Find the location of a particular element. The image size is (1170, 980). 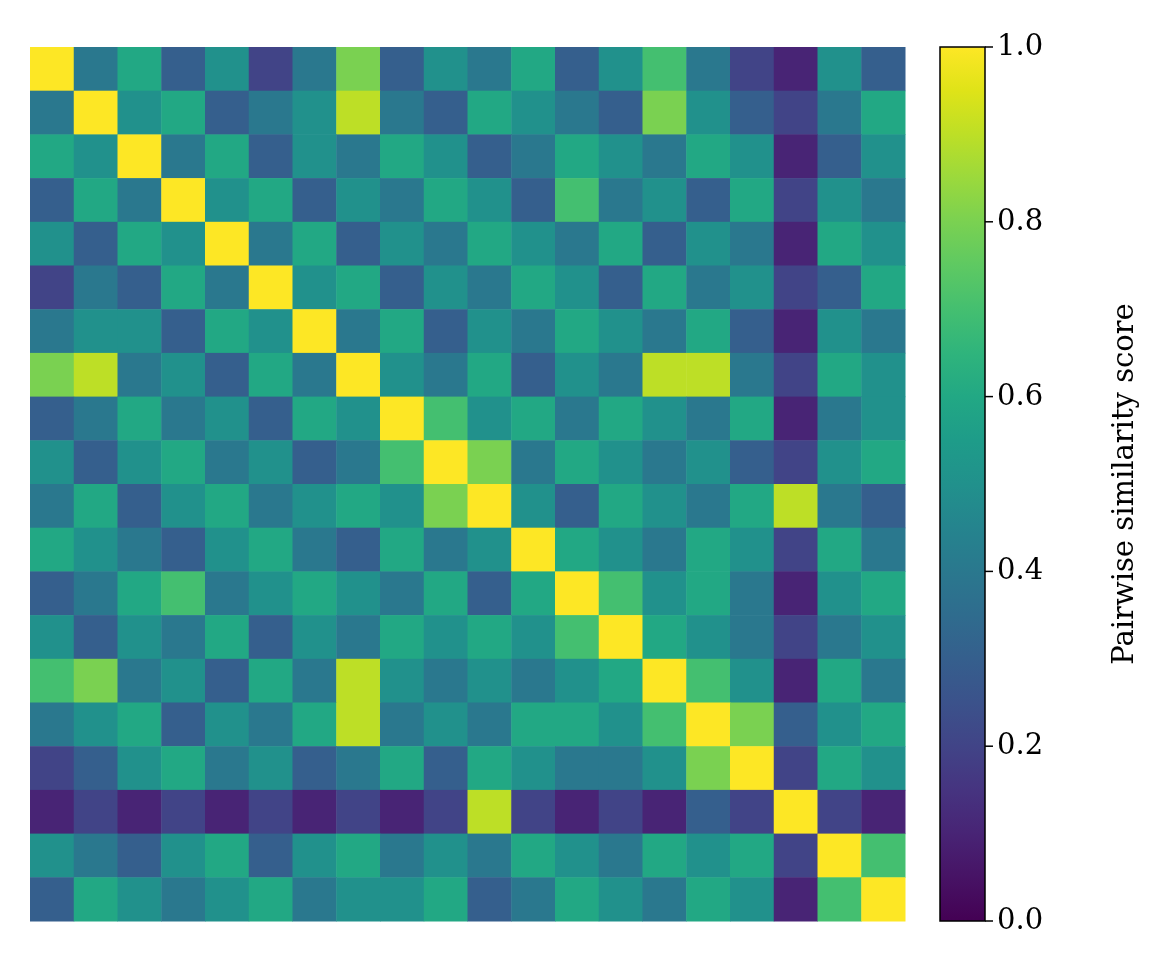

color-bar-label: 0.4 is located at coordinates (1020, 569).